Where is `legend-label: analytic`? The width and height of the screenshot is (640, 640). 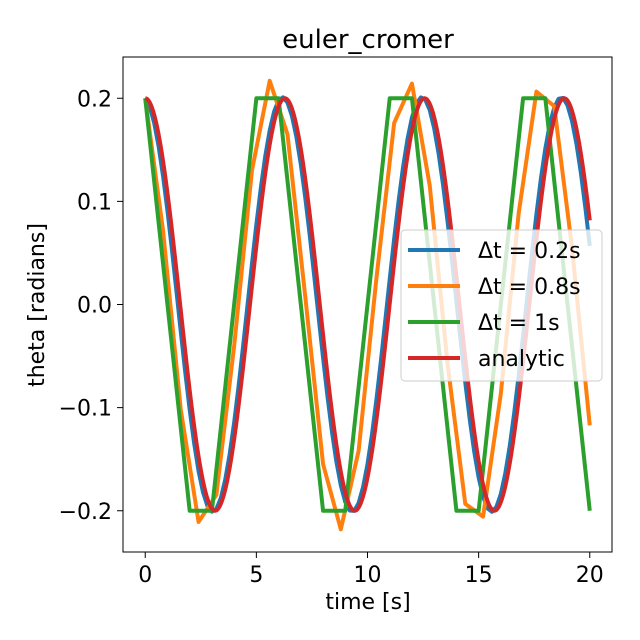 legend-label: analytic is located at coordinates (521, 359).